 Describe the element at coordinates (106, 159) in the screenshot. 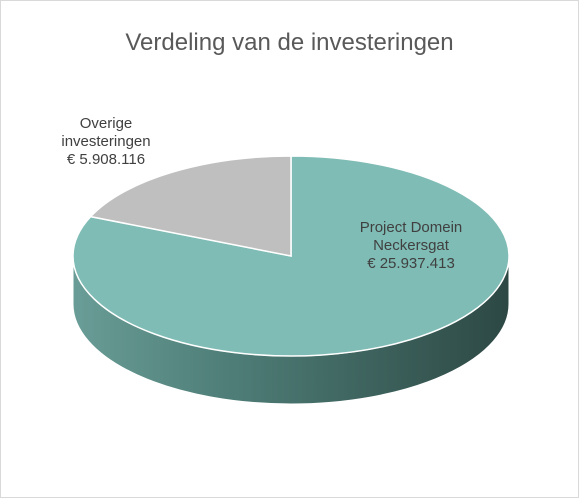

I see `slice-value: € 5.908.116` at that location.